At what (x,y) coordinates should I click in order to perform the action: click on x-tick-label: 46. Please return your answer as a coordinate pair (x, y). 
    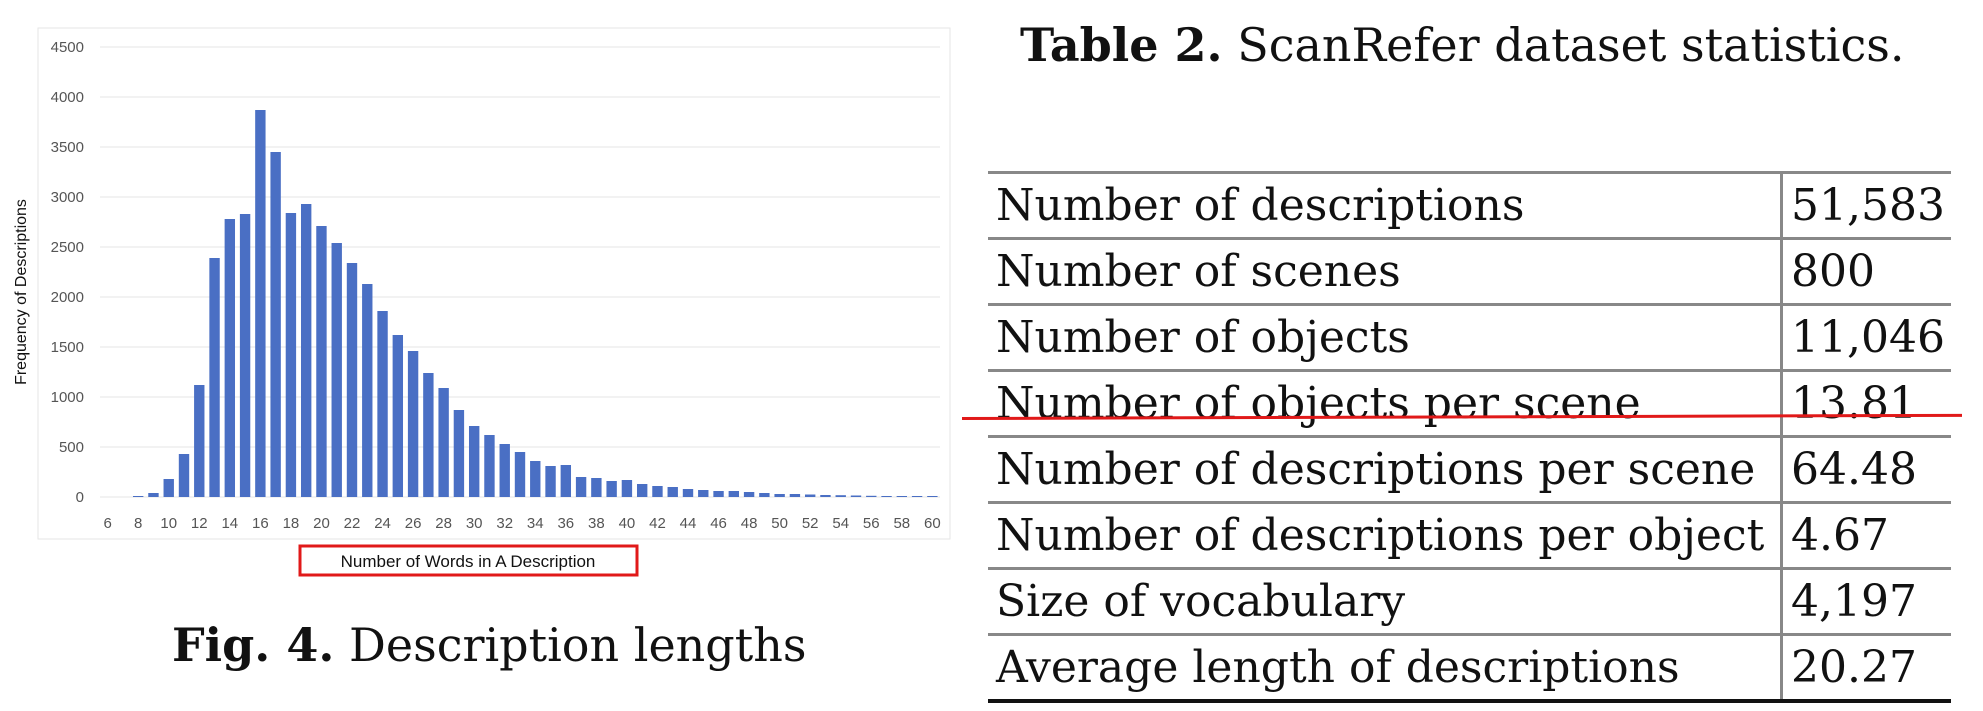
    Looking at the image, I should click on (718, 523).